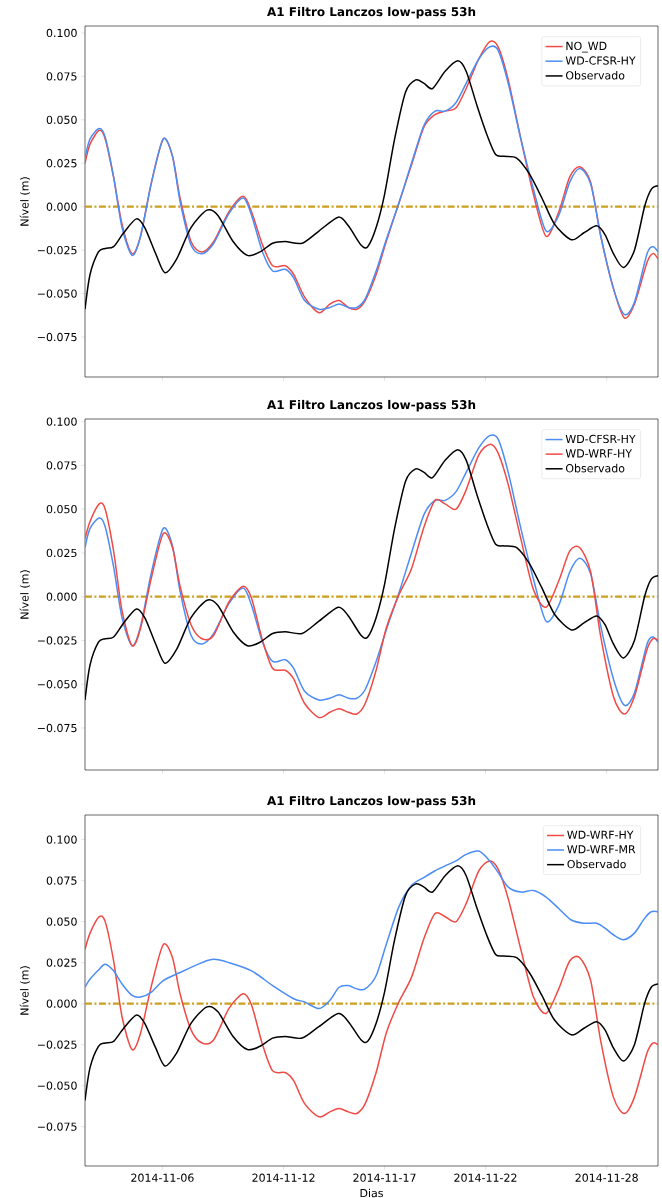 The height and width of the screenshot is (1198, 662). Describe the element at coordinates (162, 1177) in the screenshot. I see `x-tick-label: 2014-11-06` at that location.